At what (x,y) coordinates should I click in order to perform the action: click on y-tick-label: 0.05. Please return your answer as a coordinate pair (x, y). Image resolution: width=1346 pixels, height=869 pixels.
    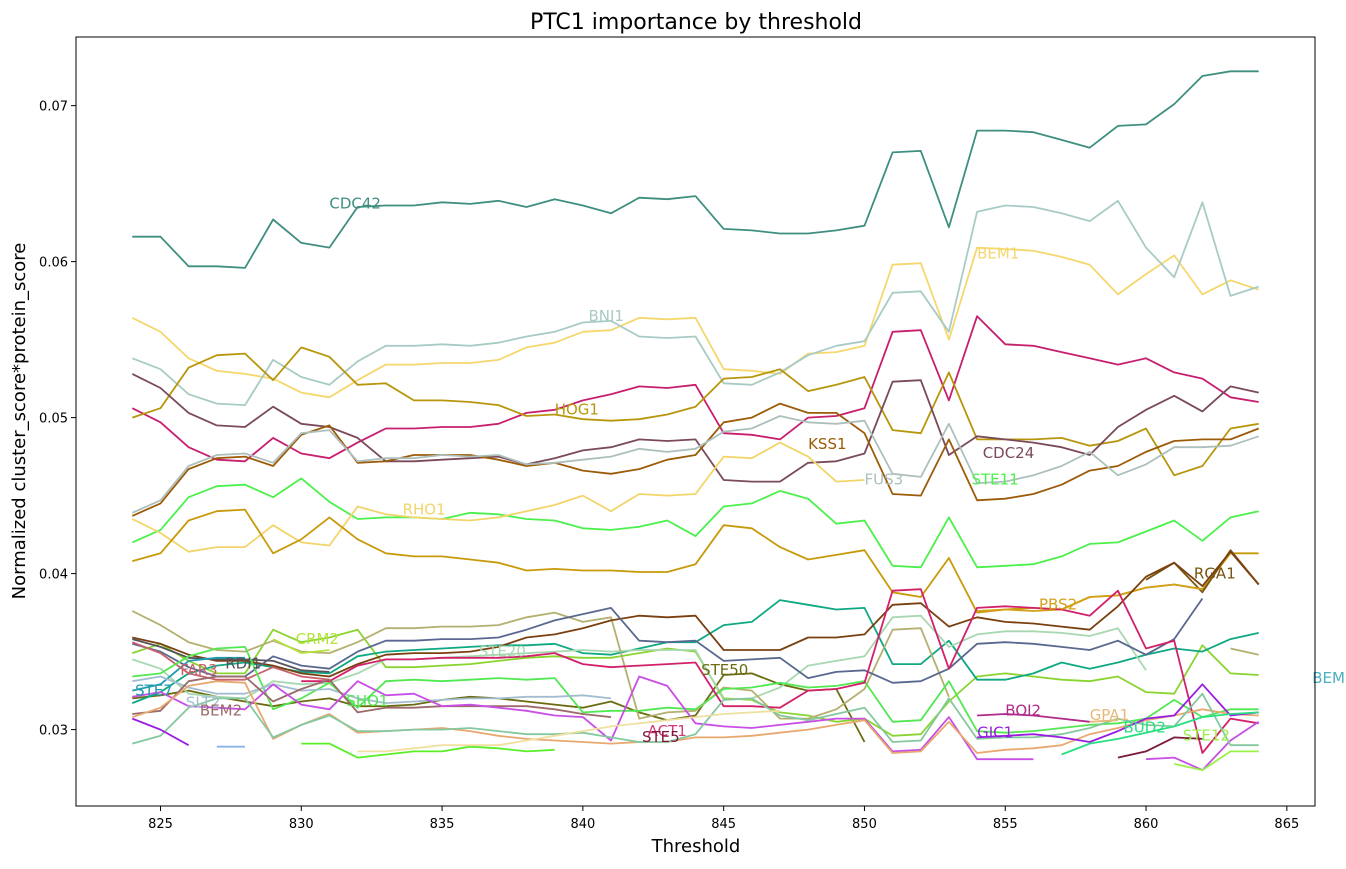
    Looking at the image, I should click on (53, 419).